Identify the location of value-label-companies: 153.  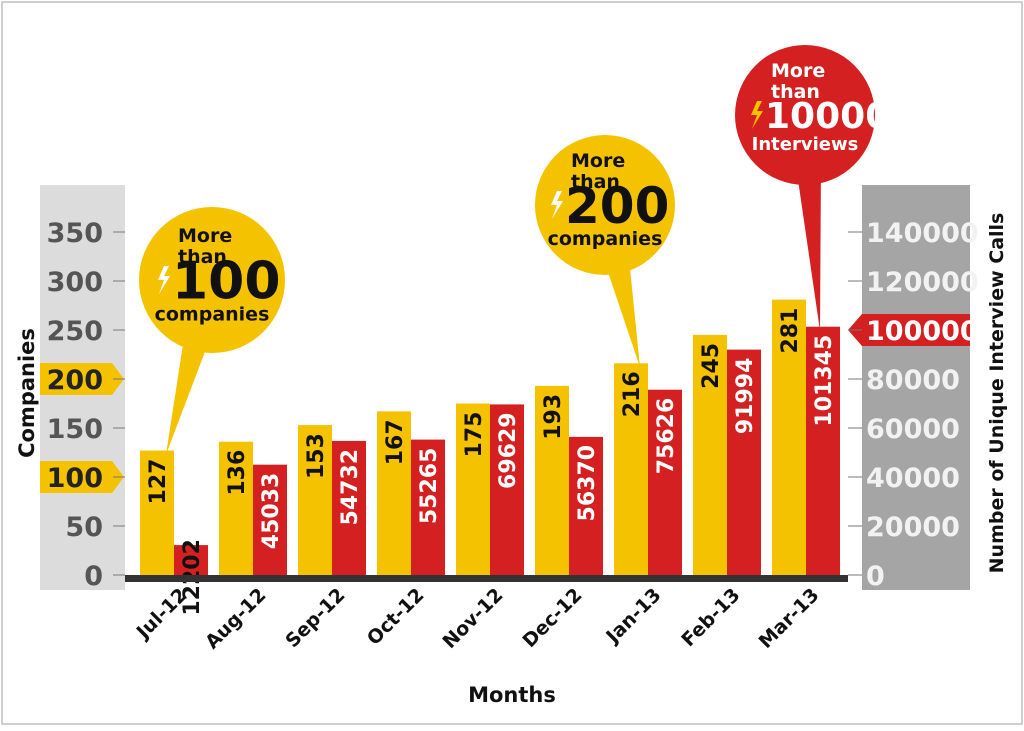
(316, 456).